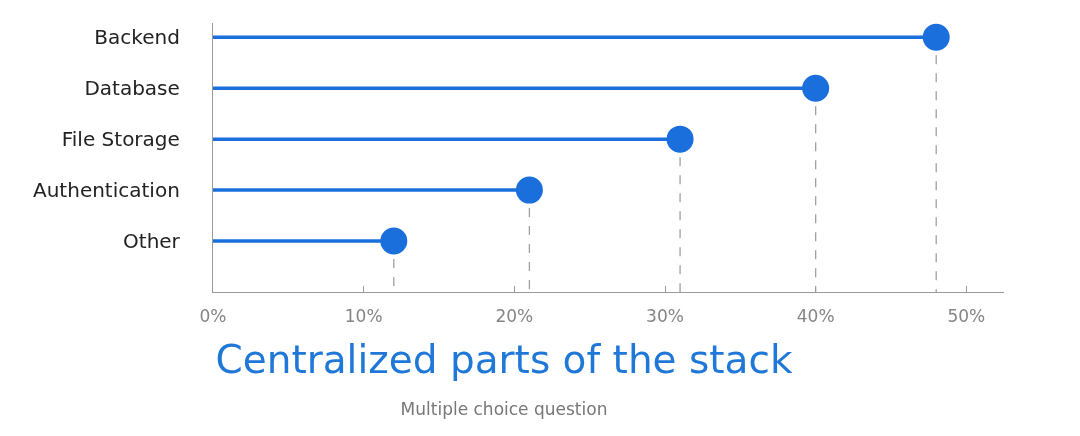  I want to click on x-tick-label: 30%, so click(665, 315).